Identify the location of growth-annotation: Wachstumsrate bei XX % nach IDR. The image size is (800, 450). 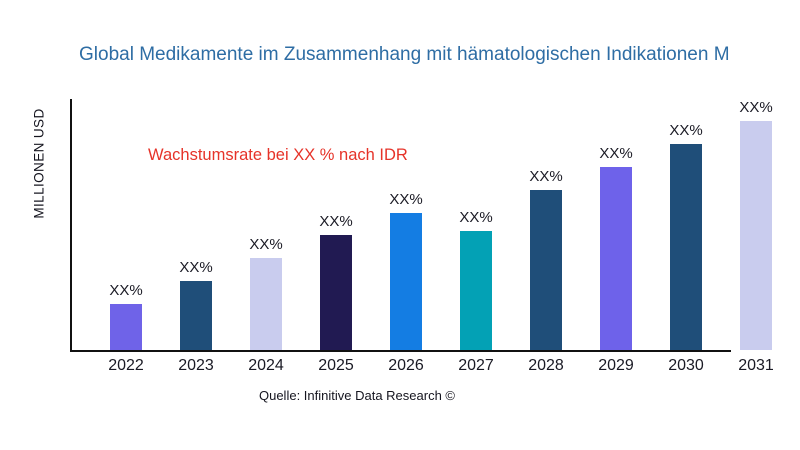
(278, 155).